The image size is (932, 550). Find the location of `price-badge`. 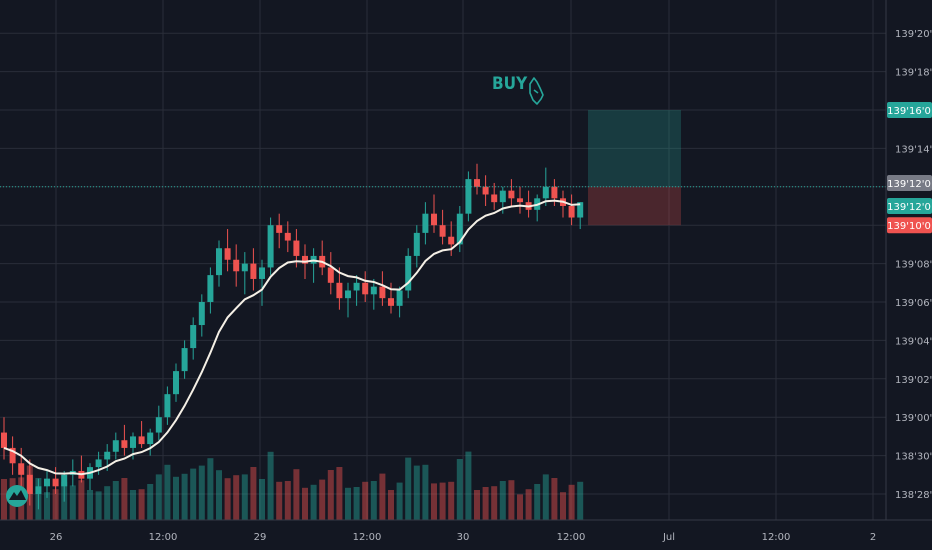

price-badge is located at coordinates (909, 182).